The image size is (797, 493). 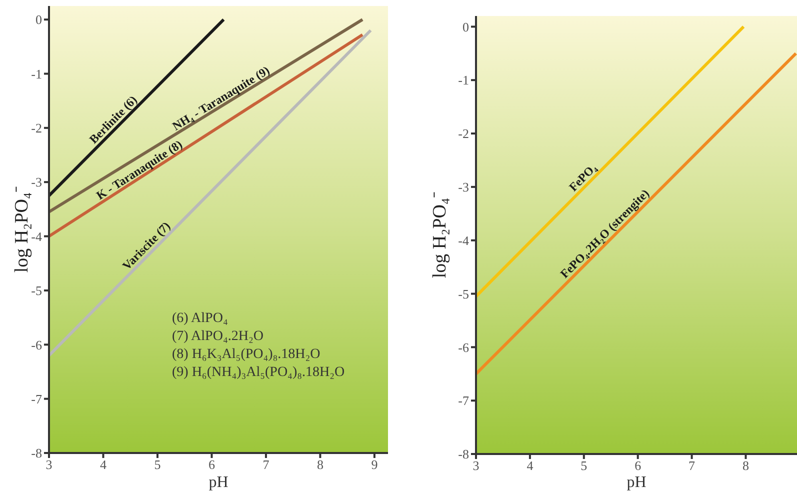 I want to click on annotation: (6) AlPO₄, so click(x=200, y=318).